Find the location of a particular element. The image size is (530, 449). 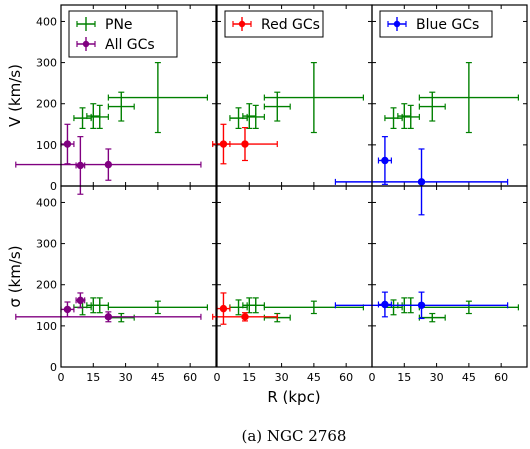

legend-label: All GCs is located at coordinates (130, 45).